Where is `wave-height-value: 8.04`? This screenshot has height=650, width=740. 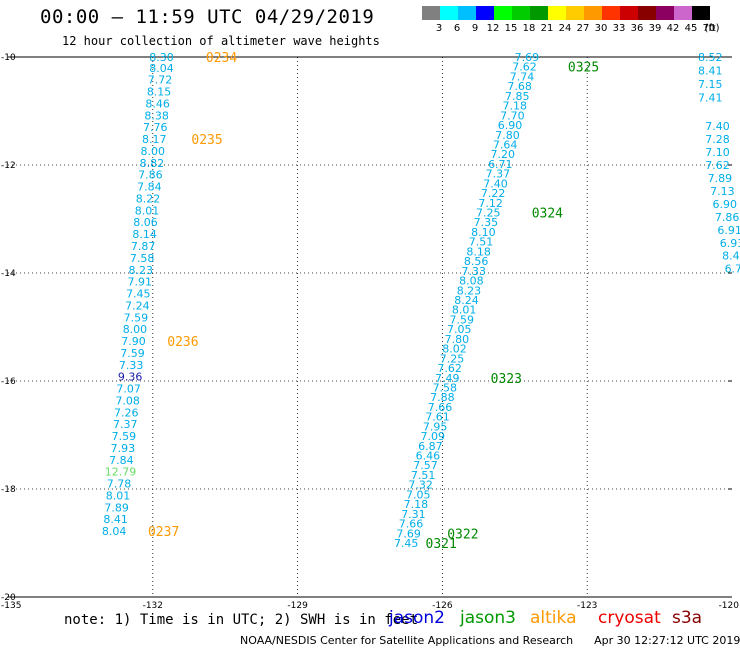
wave-height-value: 8.04 is located at coordinates (114, 531).